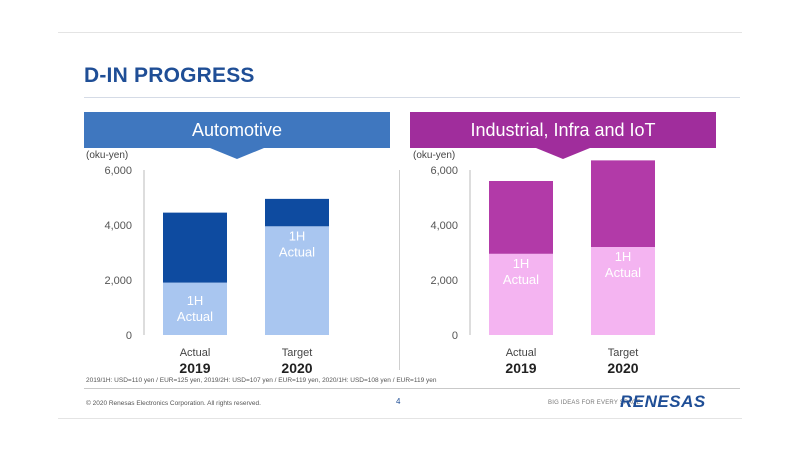  What do you see at coordinates (412, 388) in the screenshot?
I see `footer-divider` at bounding box center [412, 388].